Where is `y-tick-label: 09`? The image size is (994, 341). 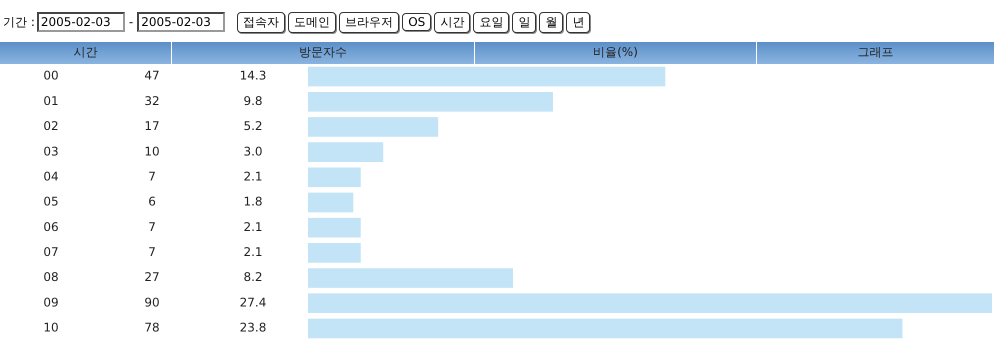
y-tick-label: 09 is located at coordinates (51, 302).